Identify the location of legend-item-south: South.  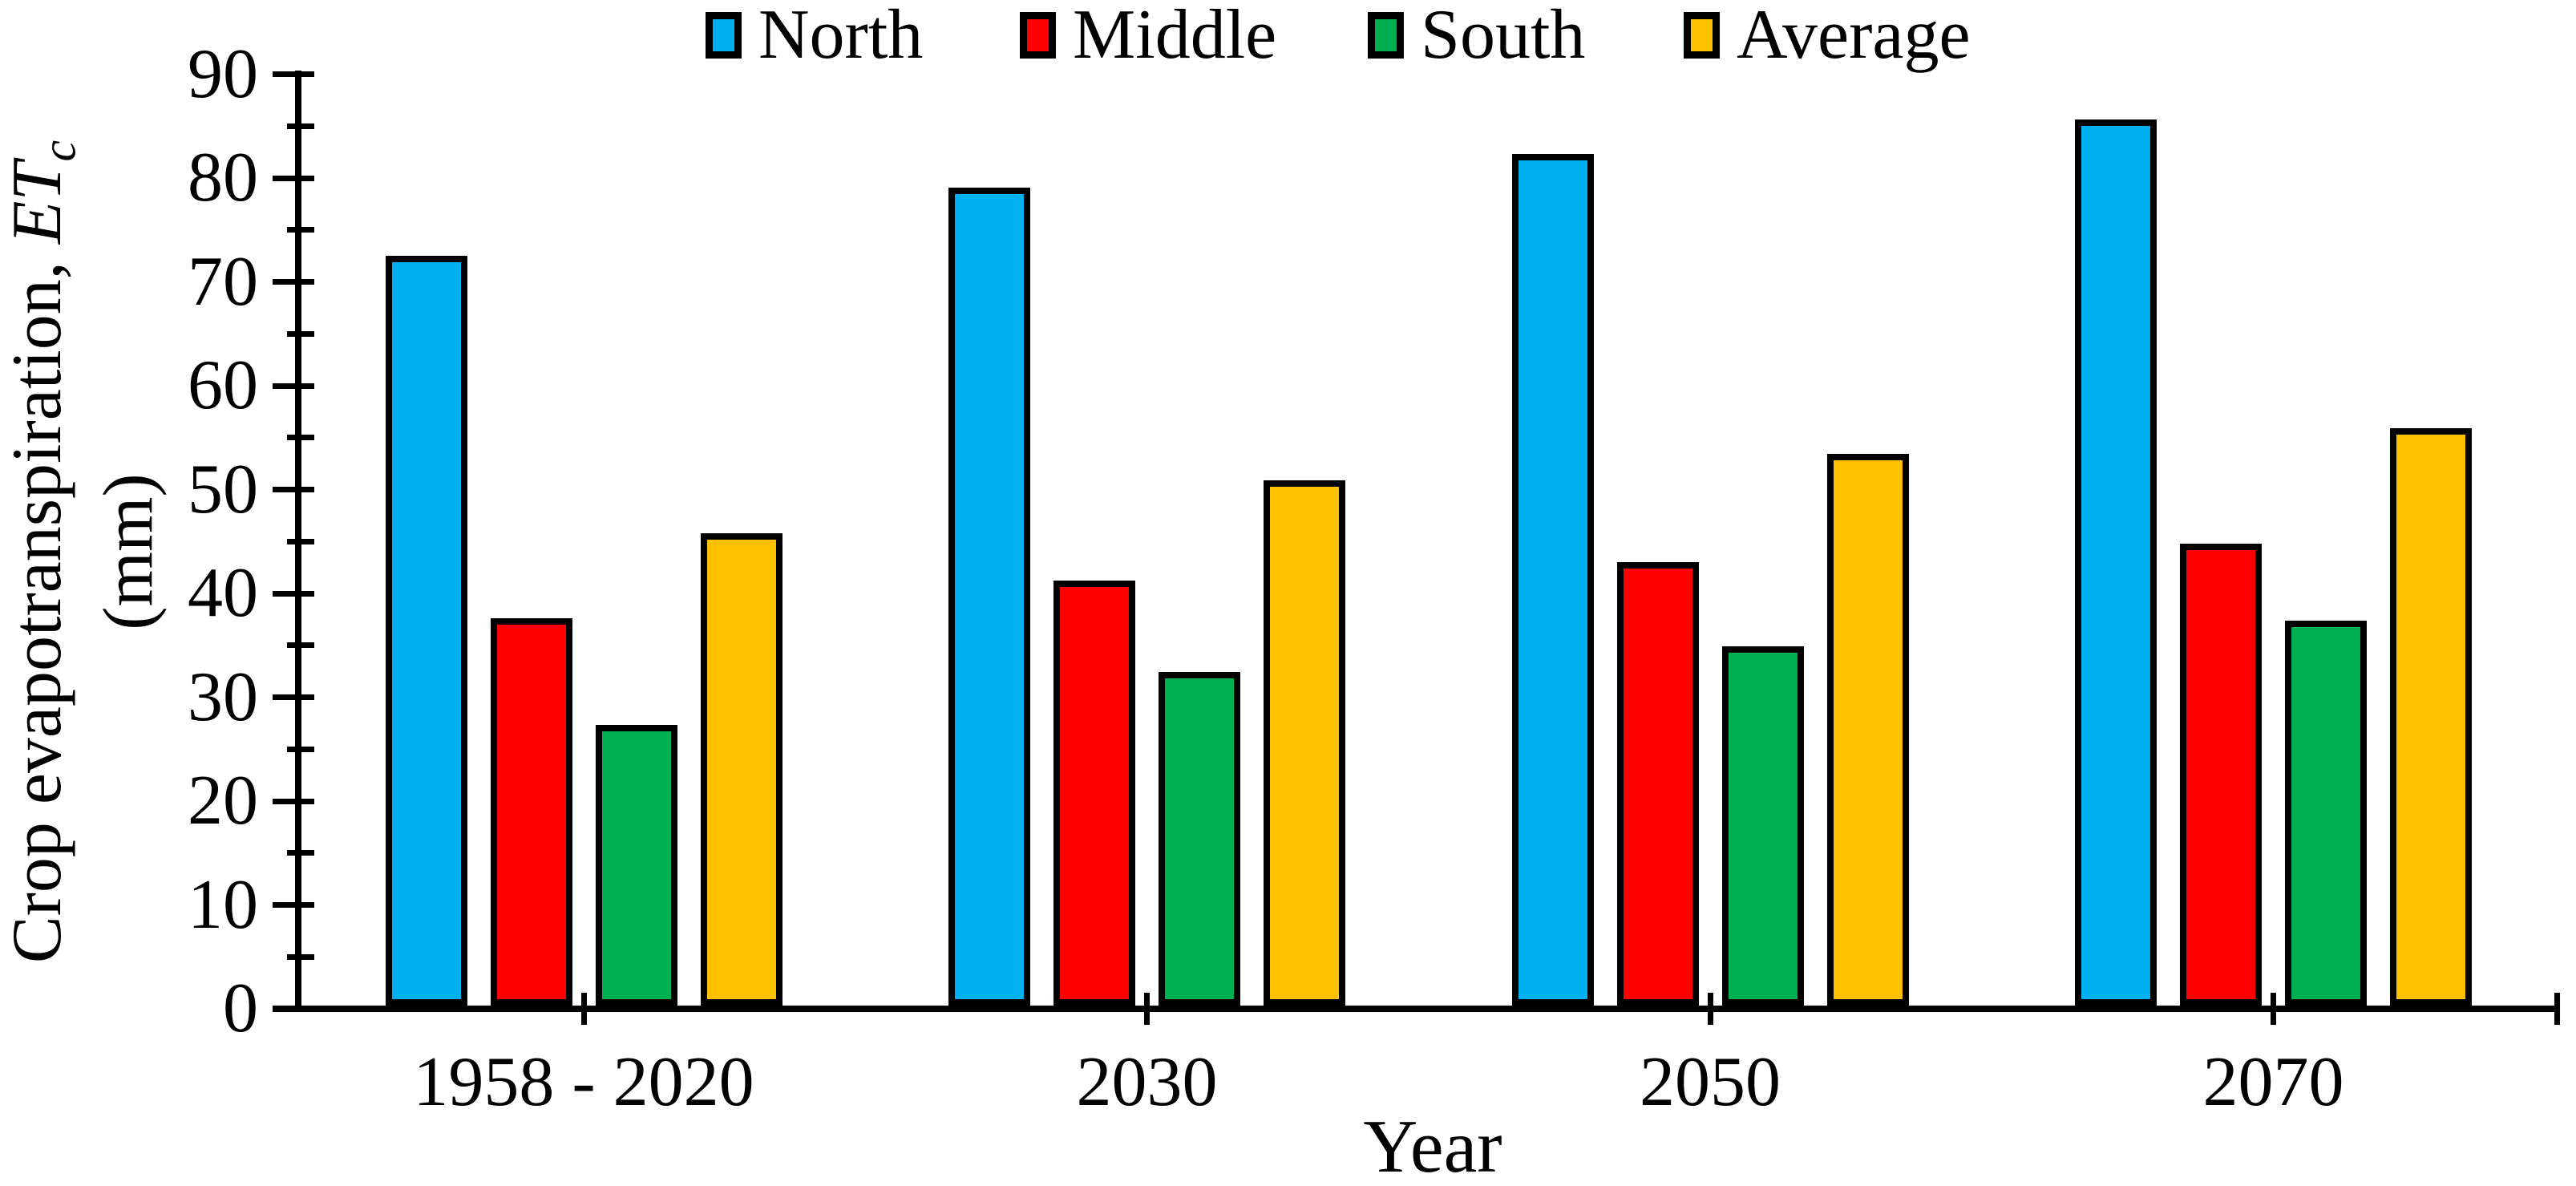
(1477, 37).